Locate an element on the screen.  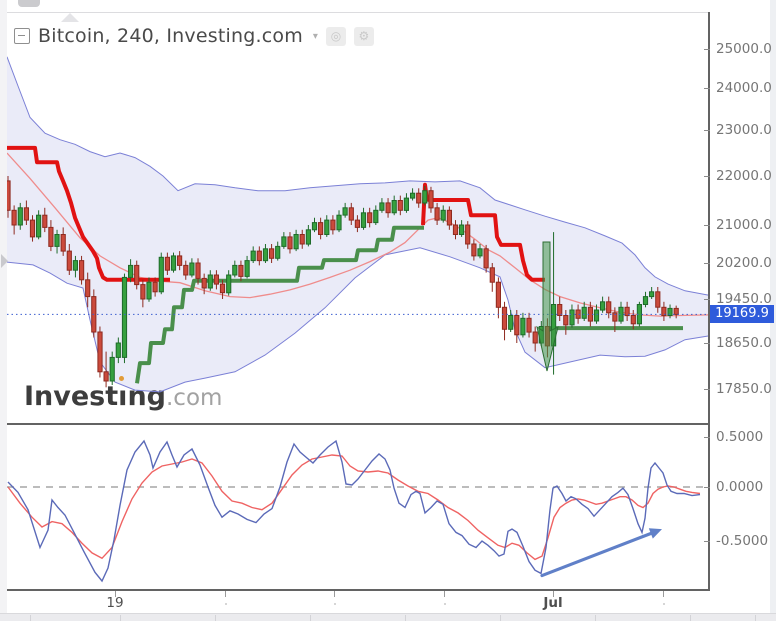
pane-divider is located at coordinates (358, 424).